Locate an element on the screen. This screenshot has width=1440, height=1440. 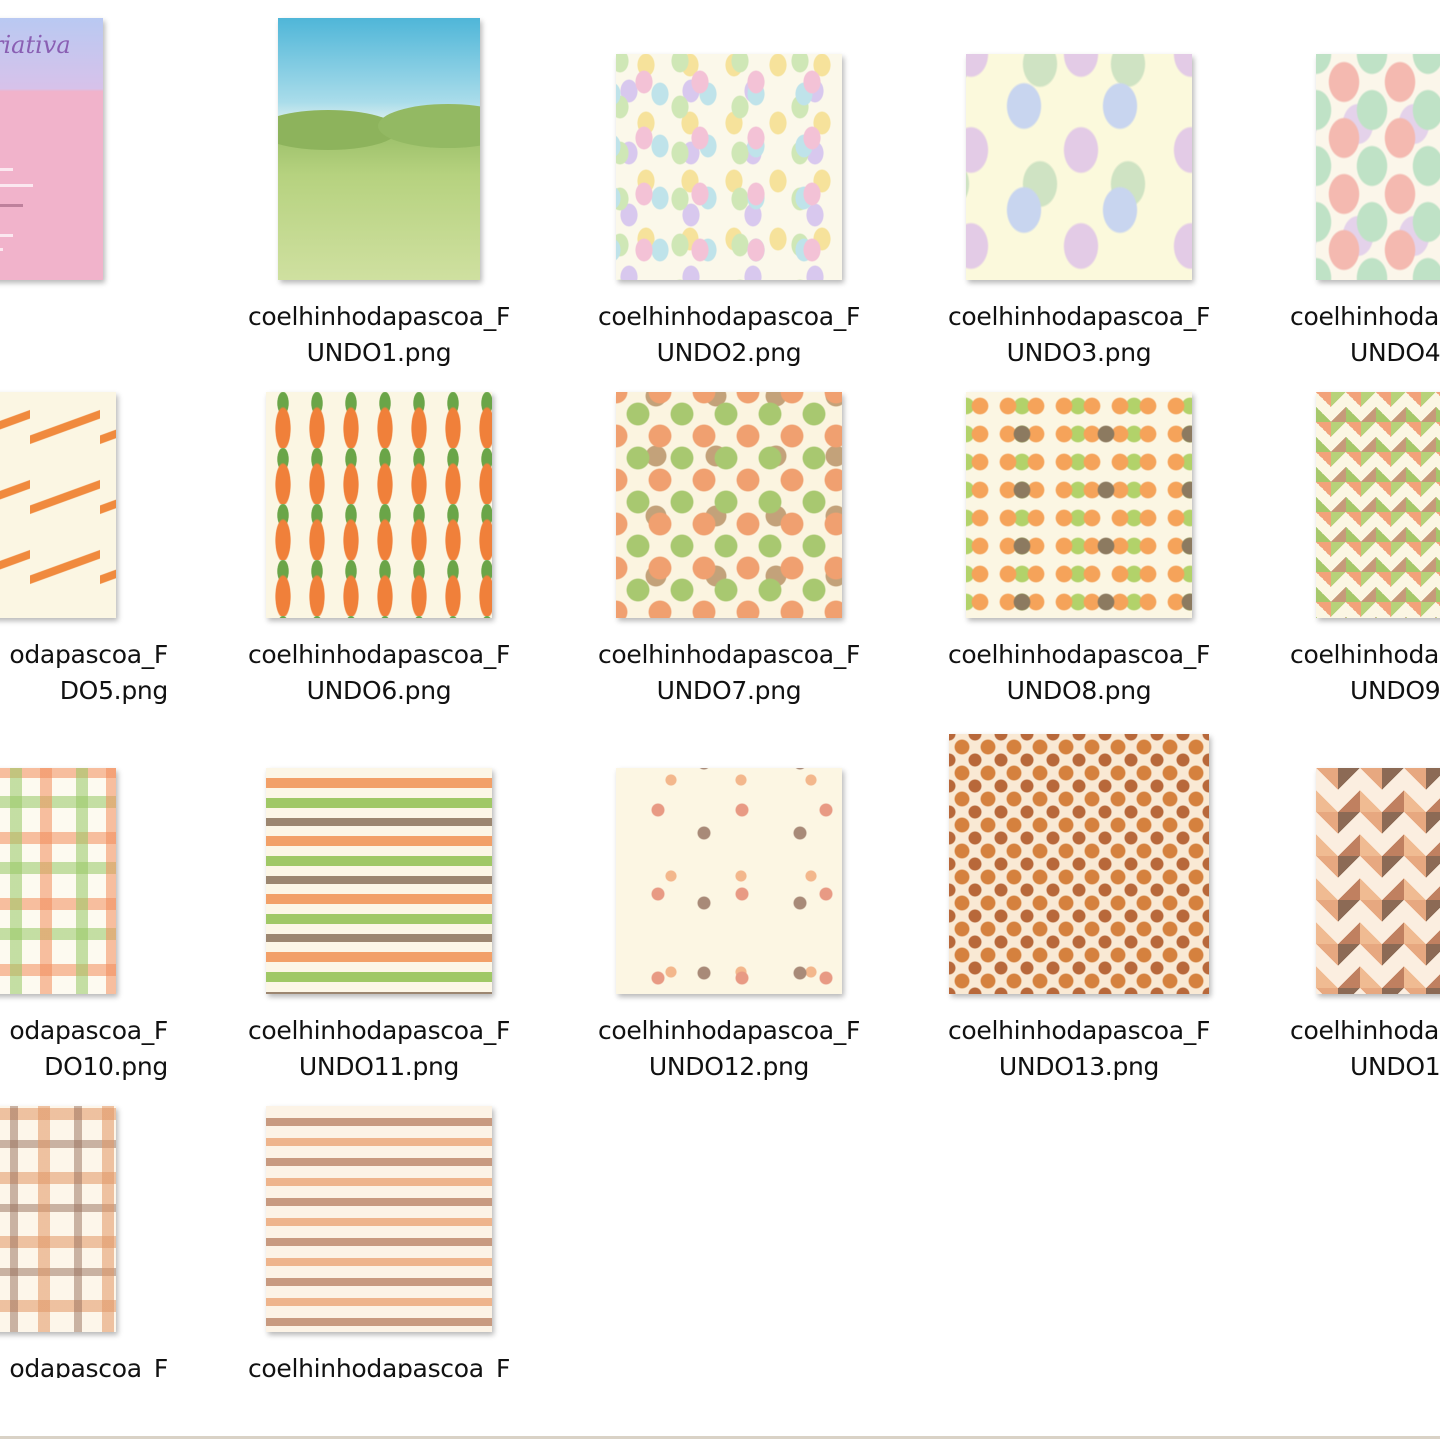
file-thumbnail: Feria CriativaRTANTE is located at coordinates (51, 149).